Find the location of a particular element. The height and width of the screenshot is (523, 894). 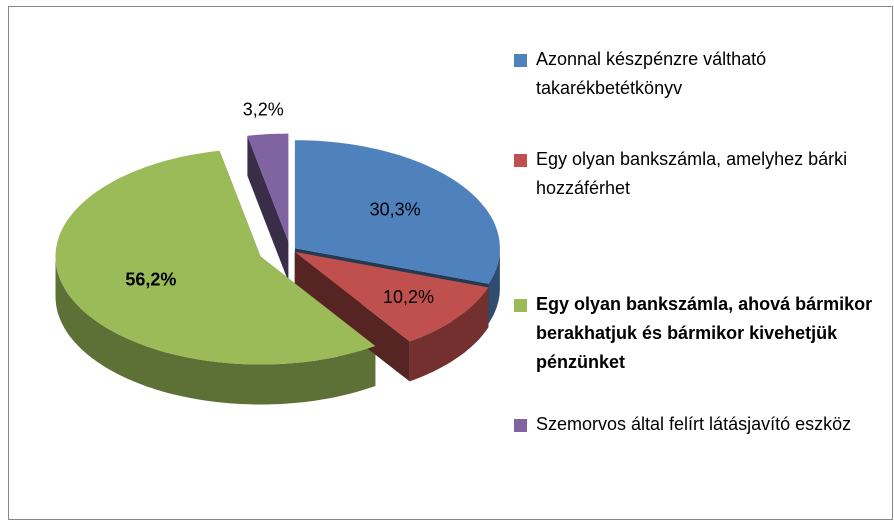

data-label: 30,3% is located at coordinates (395, 209).